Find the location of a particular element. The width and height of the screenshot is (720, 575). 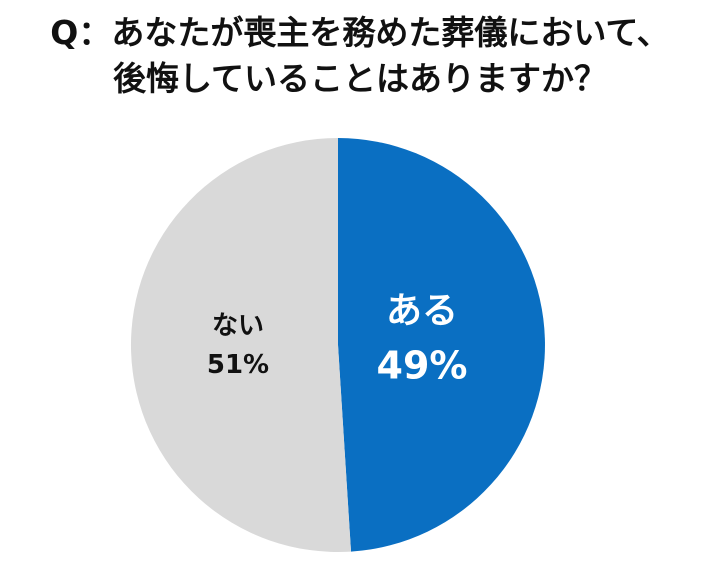

slice-value-aru: 49% is located at coordinates (422, 366).